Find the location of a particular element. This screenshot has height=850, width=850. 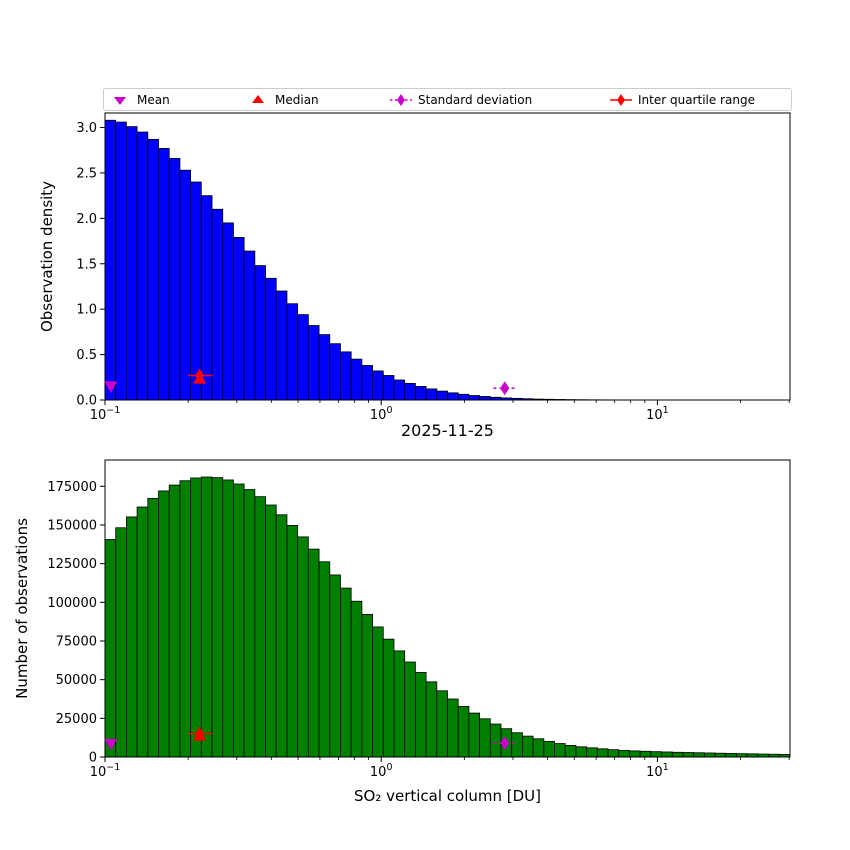

y-tick-label: 0 is located at coordinates (93, 758).